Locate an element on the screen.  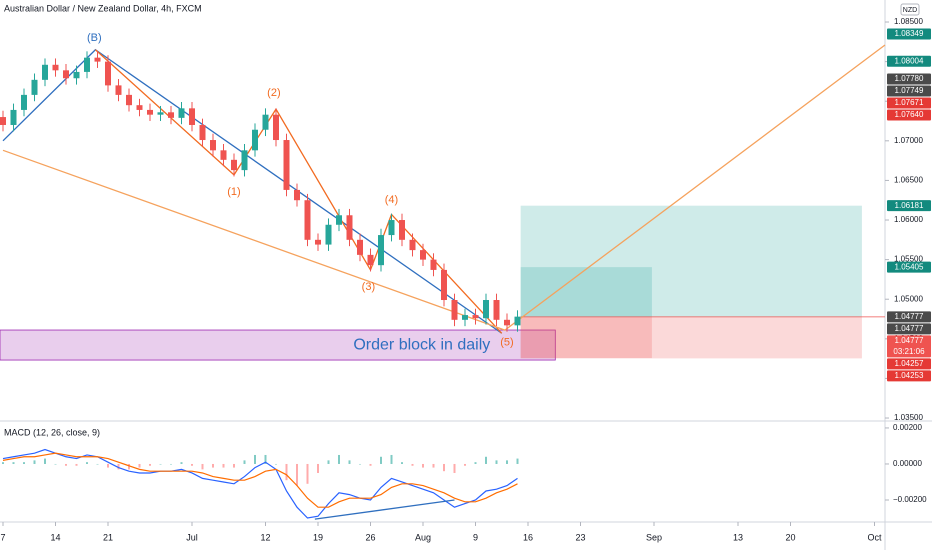
price-tag-label: 1.04257 is located at coordinates (909, 363).